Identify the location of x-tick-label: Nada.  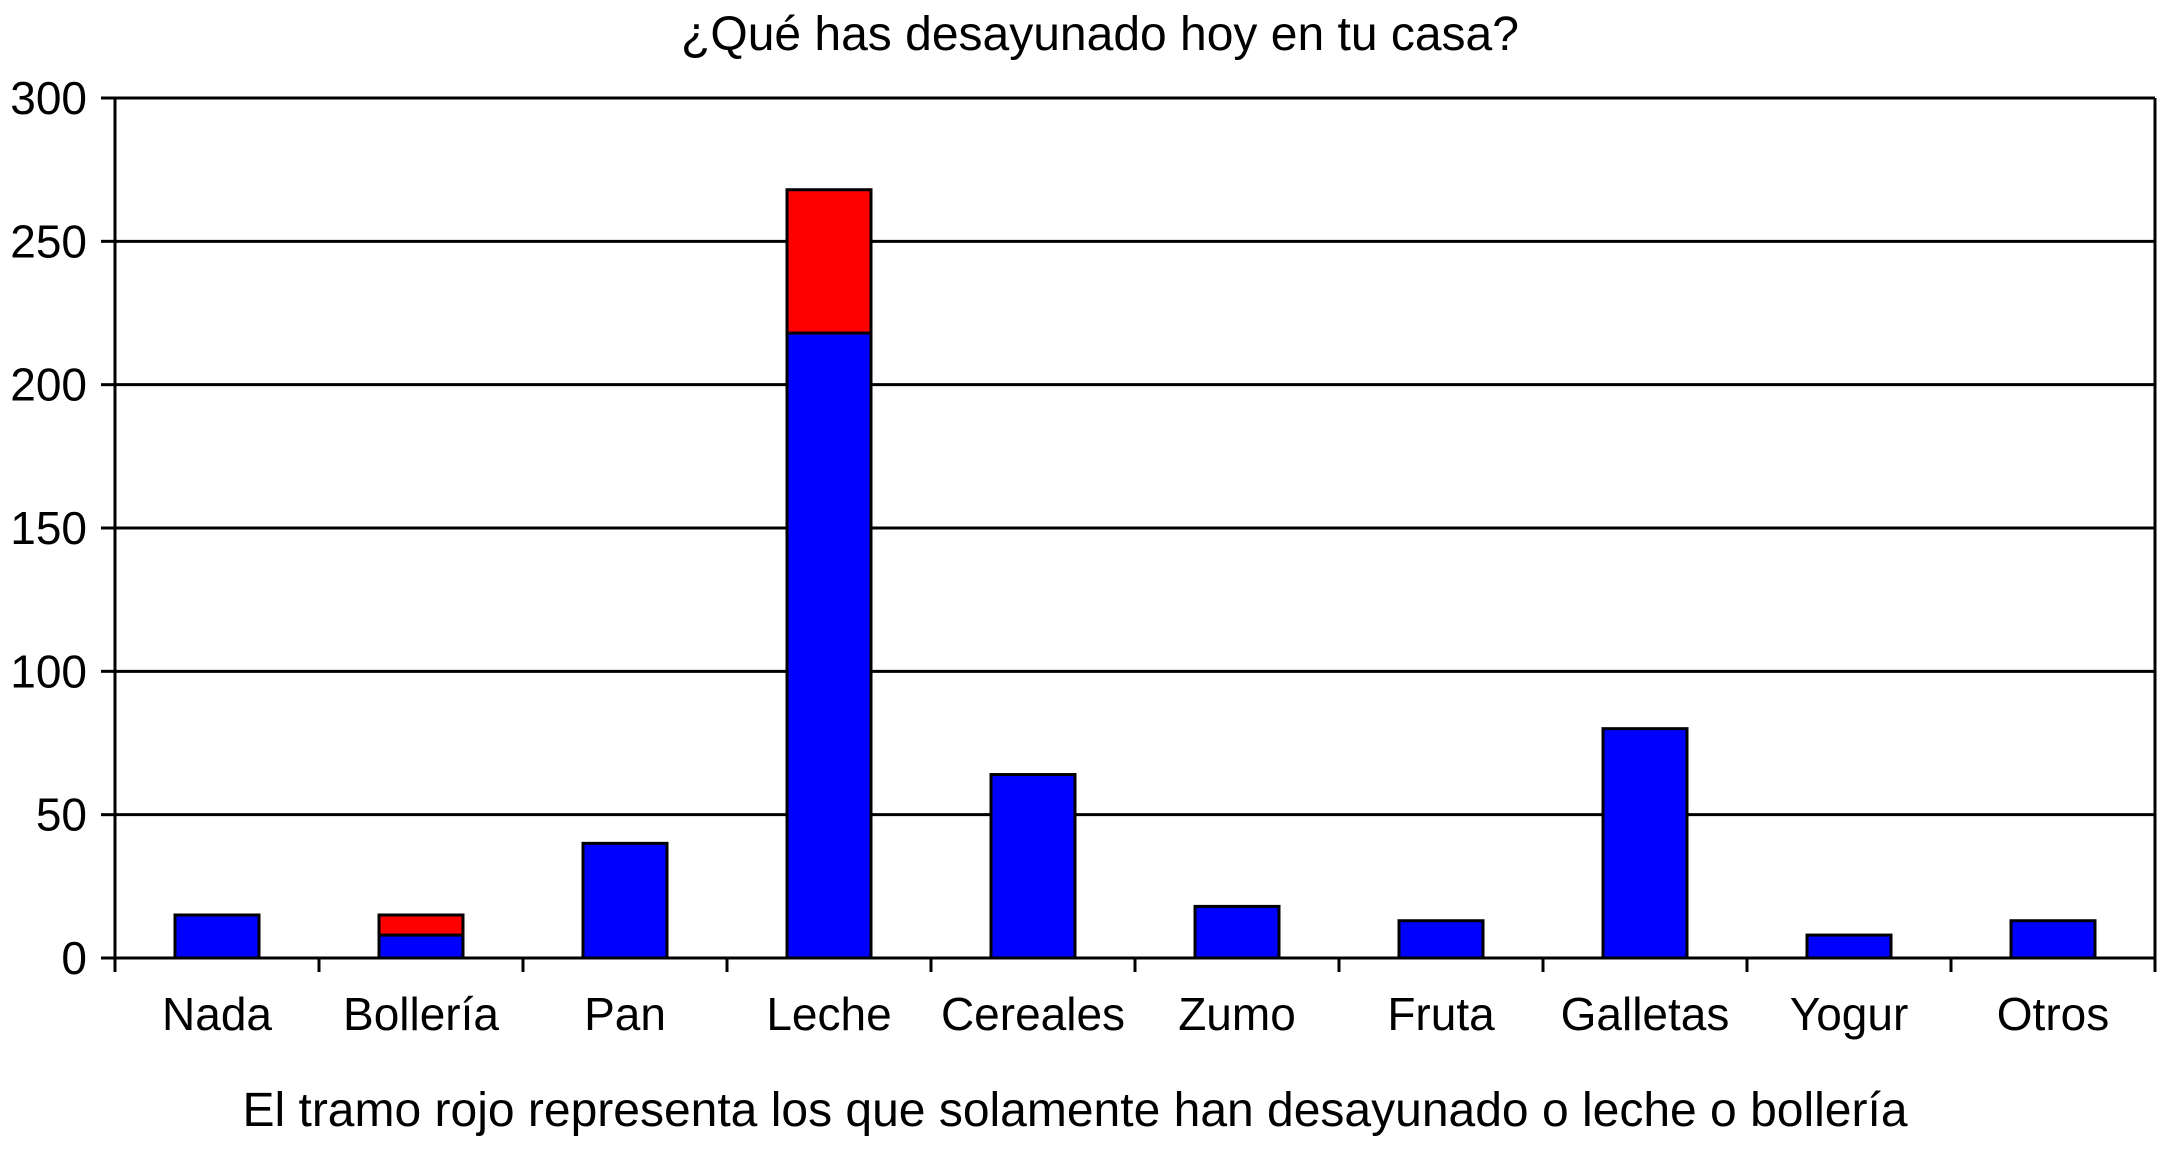
(217, 1014).